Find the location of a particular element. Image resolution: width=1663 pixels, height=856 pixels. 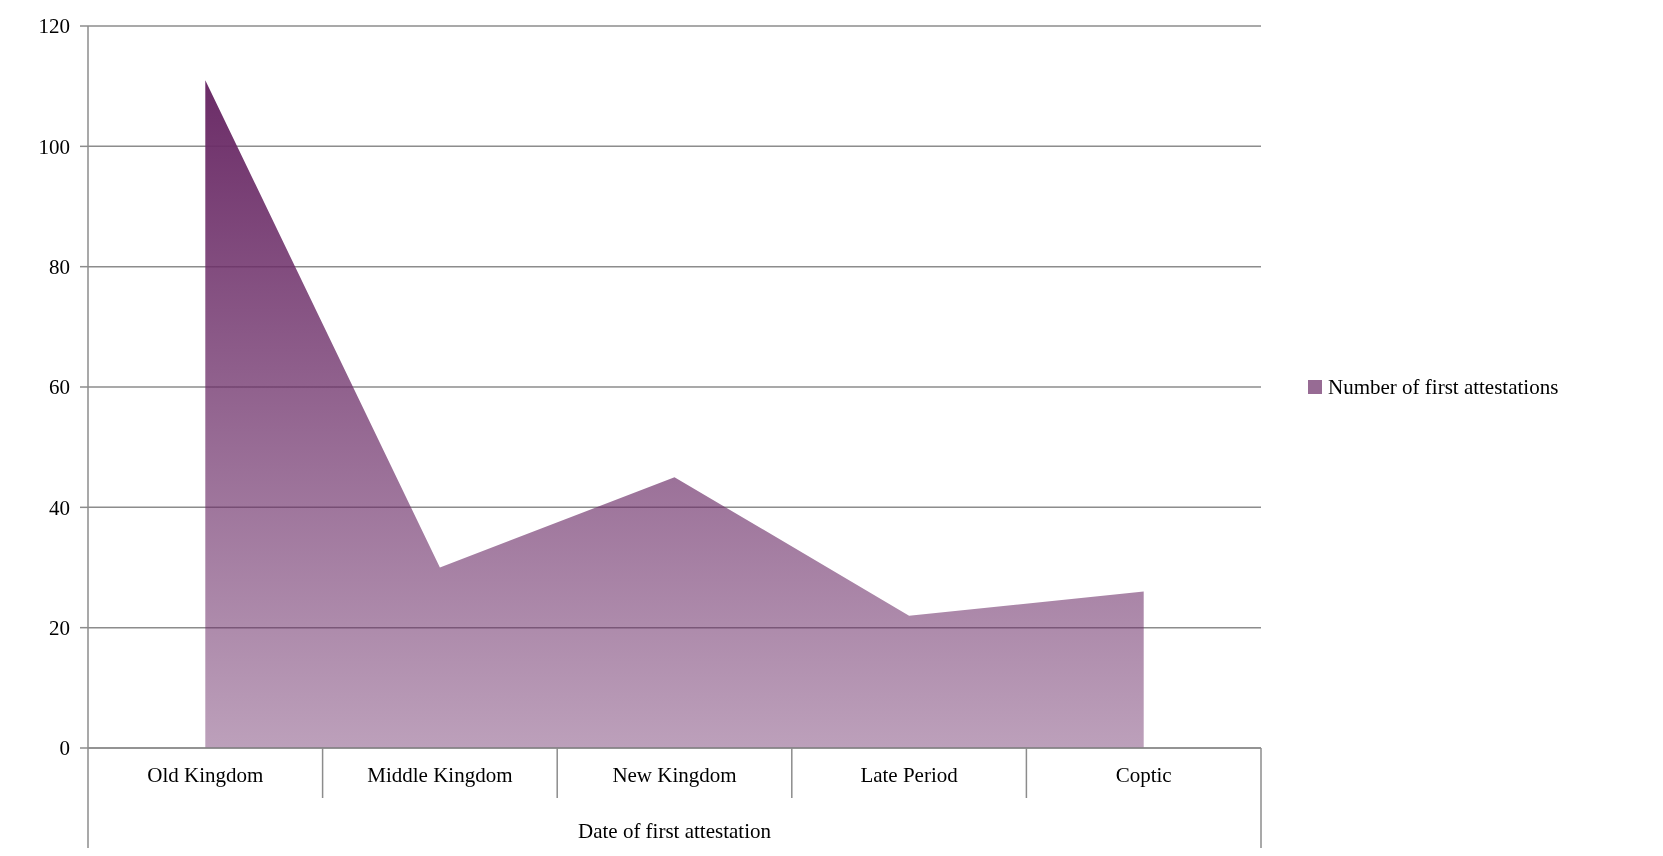

y-tick-label: 0 is located at coordinates (64, 748).